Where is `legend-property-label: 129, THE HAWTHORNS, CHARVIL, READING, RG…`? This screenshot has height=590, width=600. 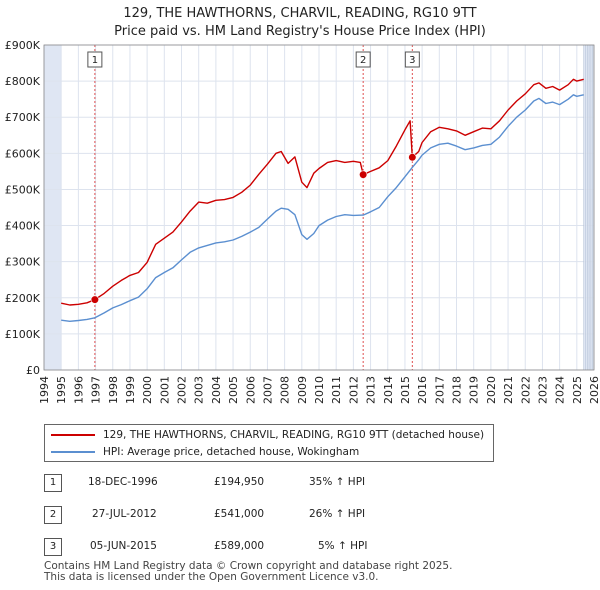 legend-property-label: 129, THE HAWTHORNS, CHARVIL, READING, RG… is located at coordinates (294, 435).